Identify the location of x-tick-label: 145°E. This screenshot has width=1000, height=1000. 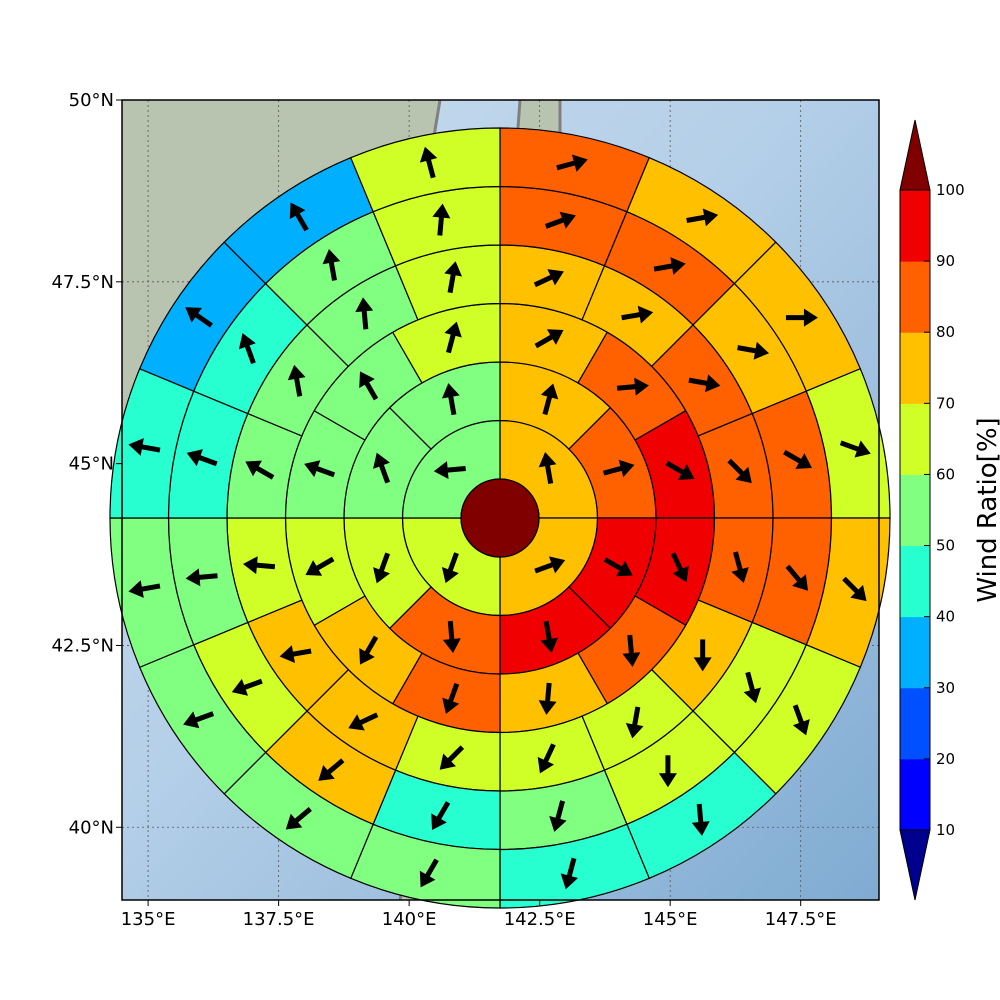
(670, 919).